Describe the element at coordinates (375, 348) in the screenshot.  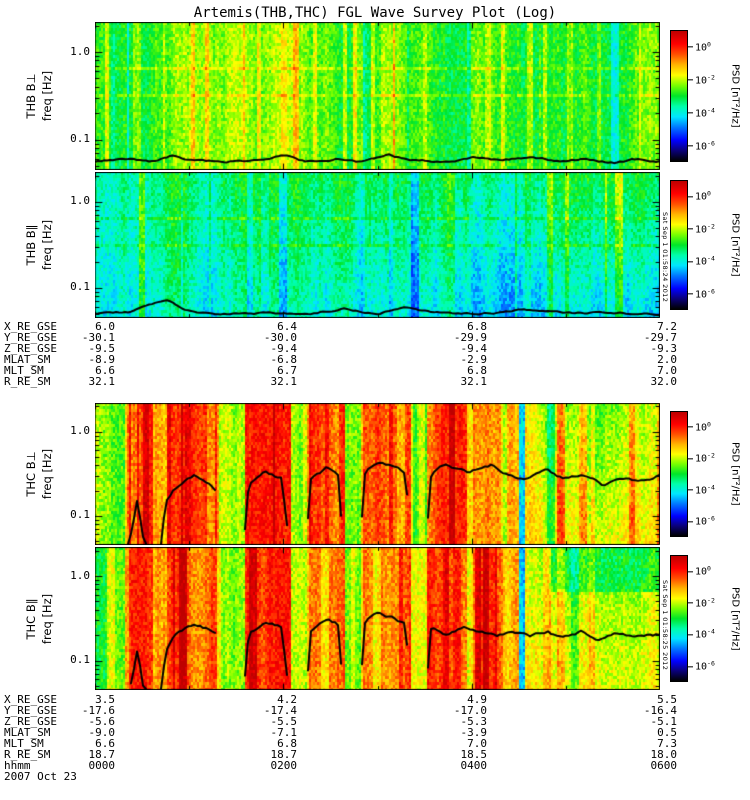
I see `ephemeris-row: Z_RE_GSE -9.5 -9.4 -9.4 -9.3` at that location.